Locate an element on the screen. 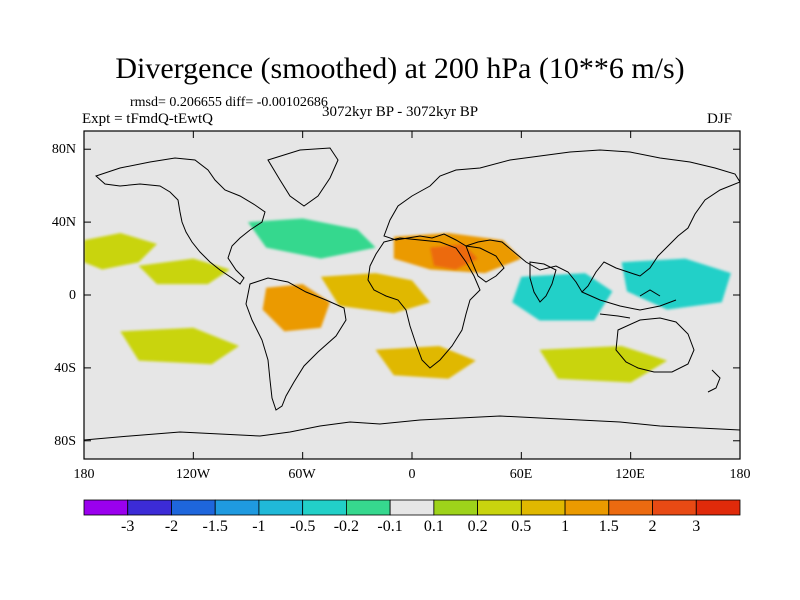 This screenshot has height=600, width=800. colorbar-label: -0.5 is located at coordinates (303, 526).